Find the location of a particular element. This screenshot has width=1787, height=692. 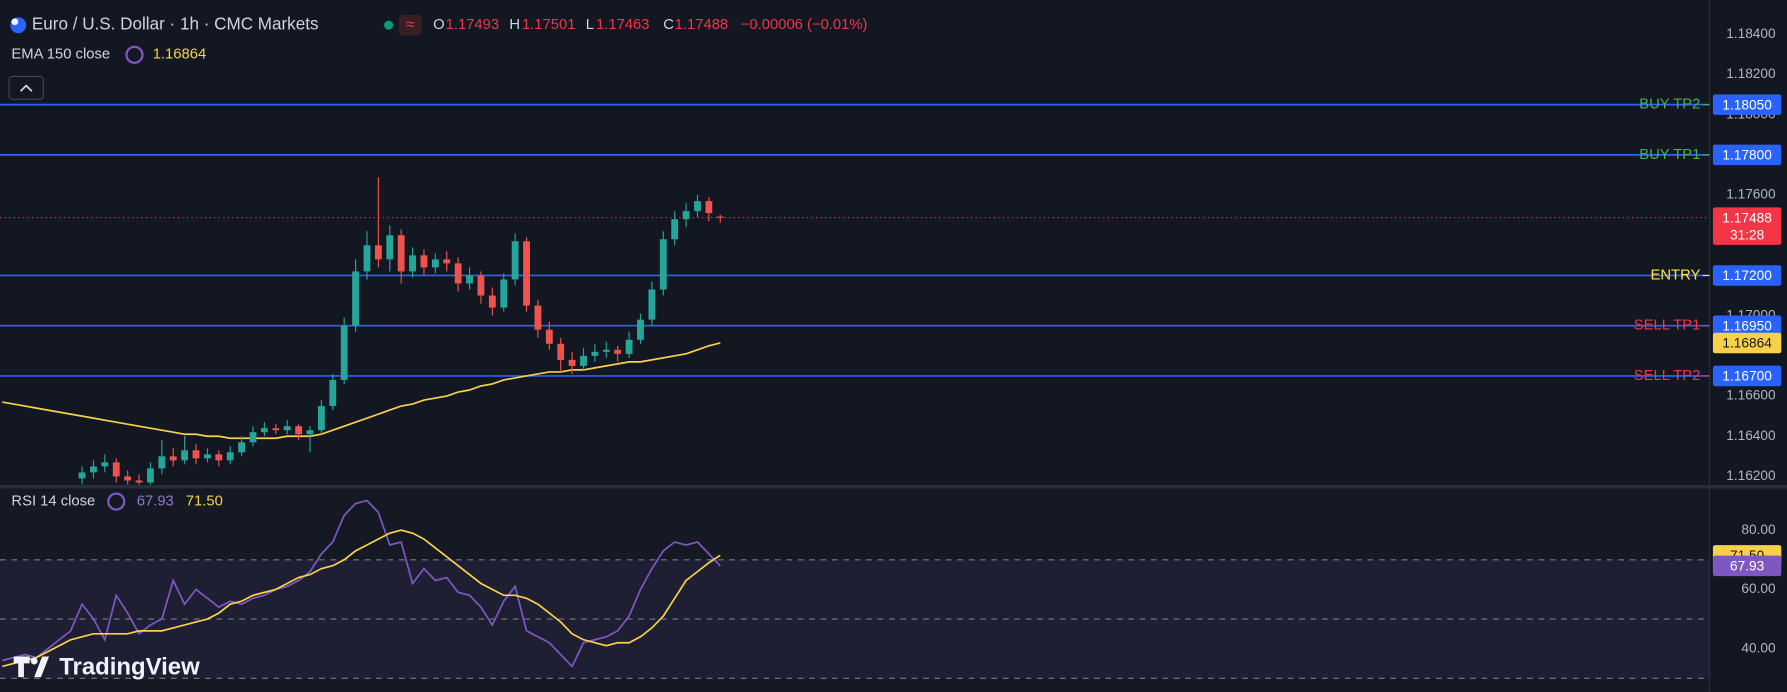

last-price-tag: 1.17488 is located at coordinates (1746, 217).